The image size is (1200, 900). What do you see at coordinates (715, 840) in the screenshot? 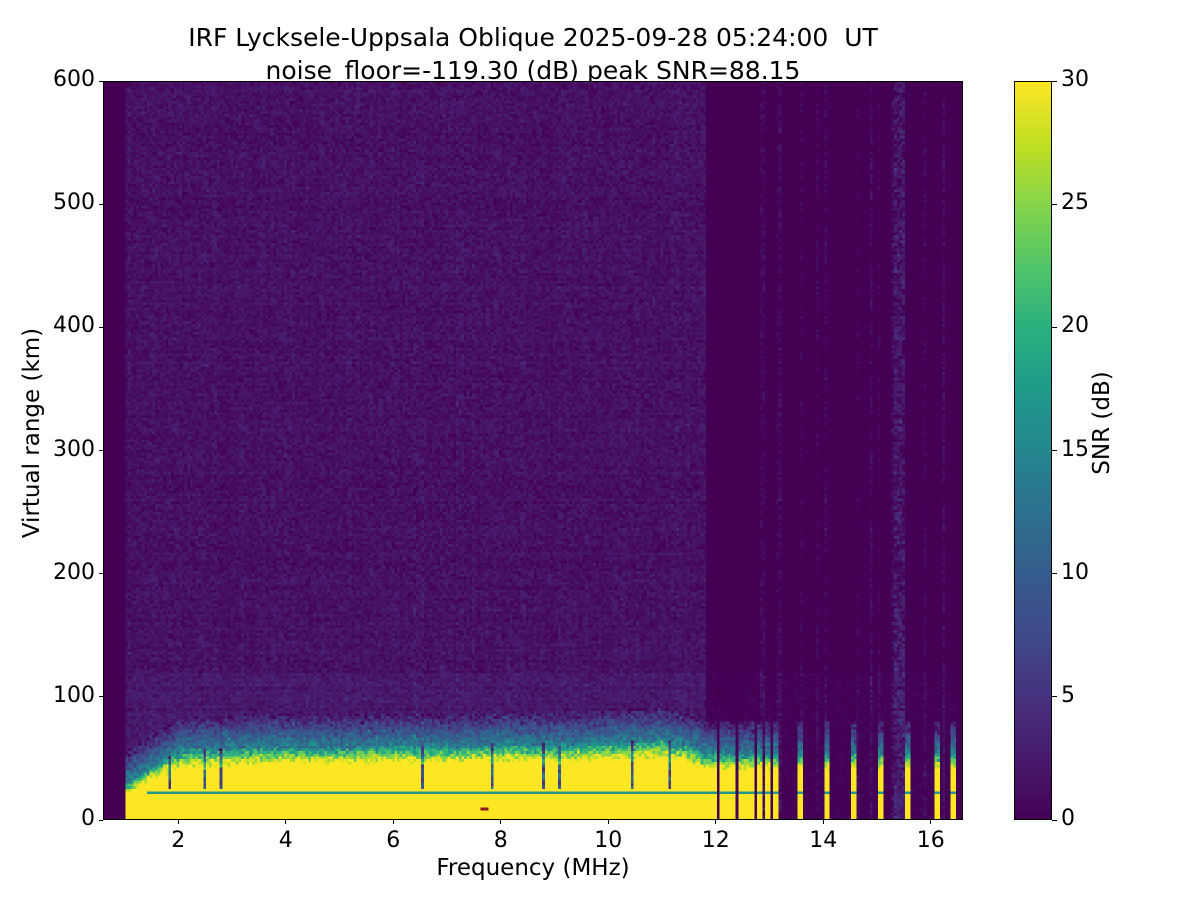
I see `x-tick-label: 12` at bounding box center [715, 840].